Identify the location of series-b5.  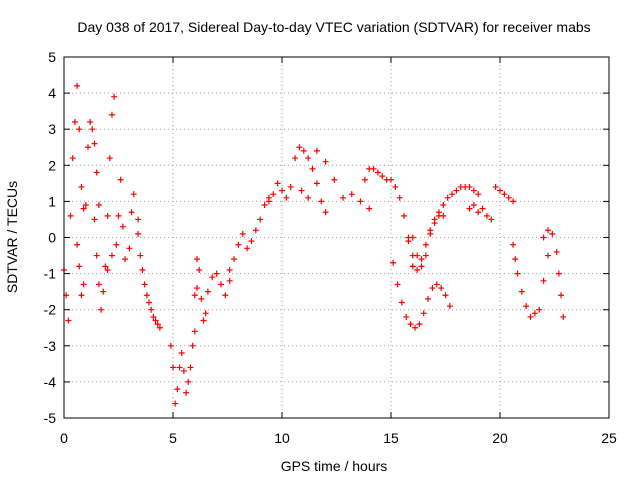
(335, 179).